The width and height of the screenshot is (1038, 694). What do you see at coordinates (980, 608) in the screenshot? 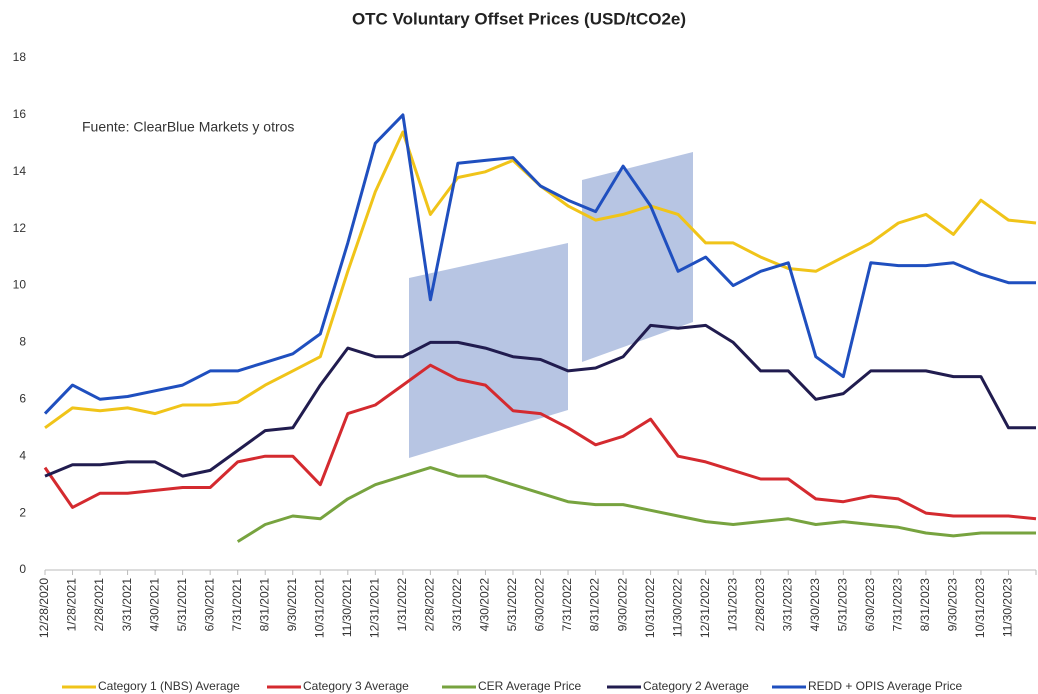
I see `x-tick-label: 10/31/2023` at bounding box center [980, 608].